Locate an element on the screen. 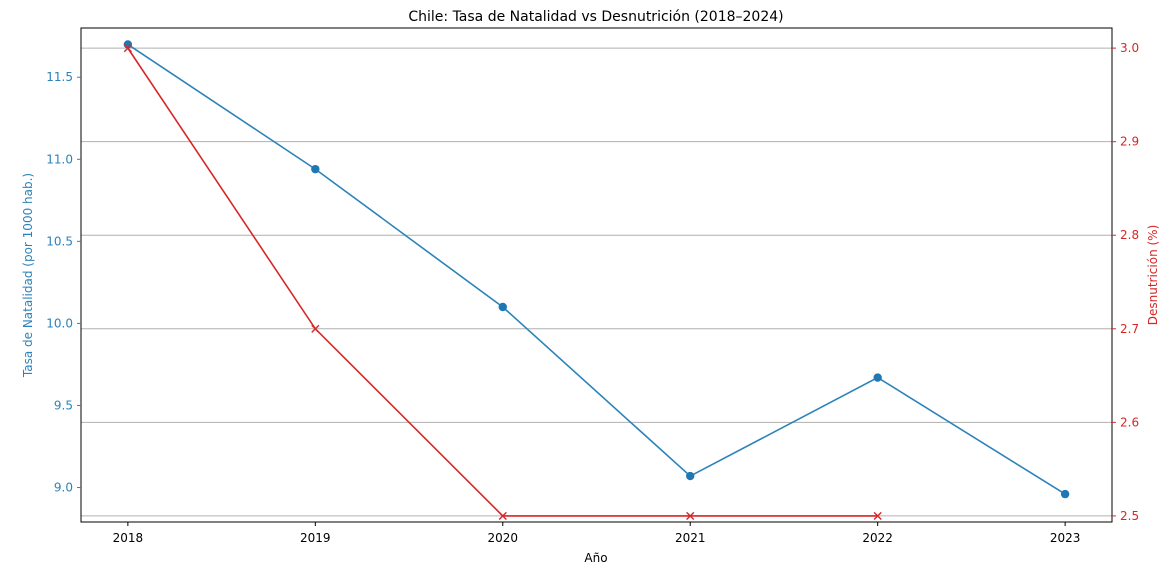  right-tick-label-4: 2.9 is located at coordinates (1129, 142).